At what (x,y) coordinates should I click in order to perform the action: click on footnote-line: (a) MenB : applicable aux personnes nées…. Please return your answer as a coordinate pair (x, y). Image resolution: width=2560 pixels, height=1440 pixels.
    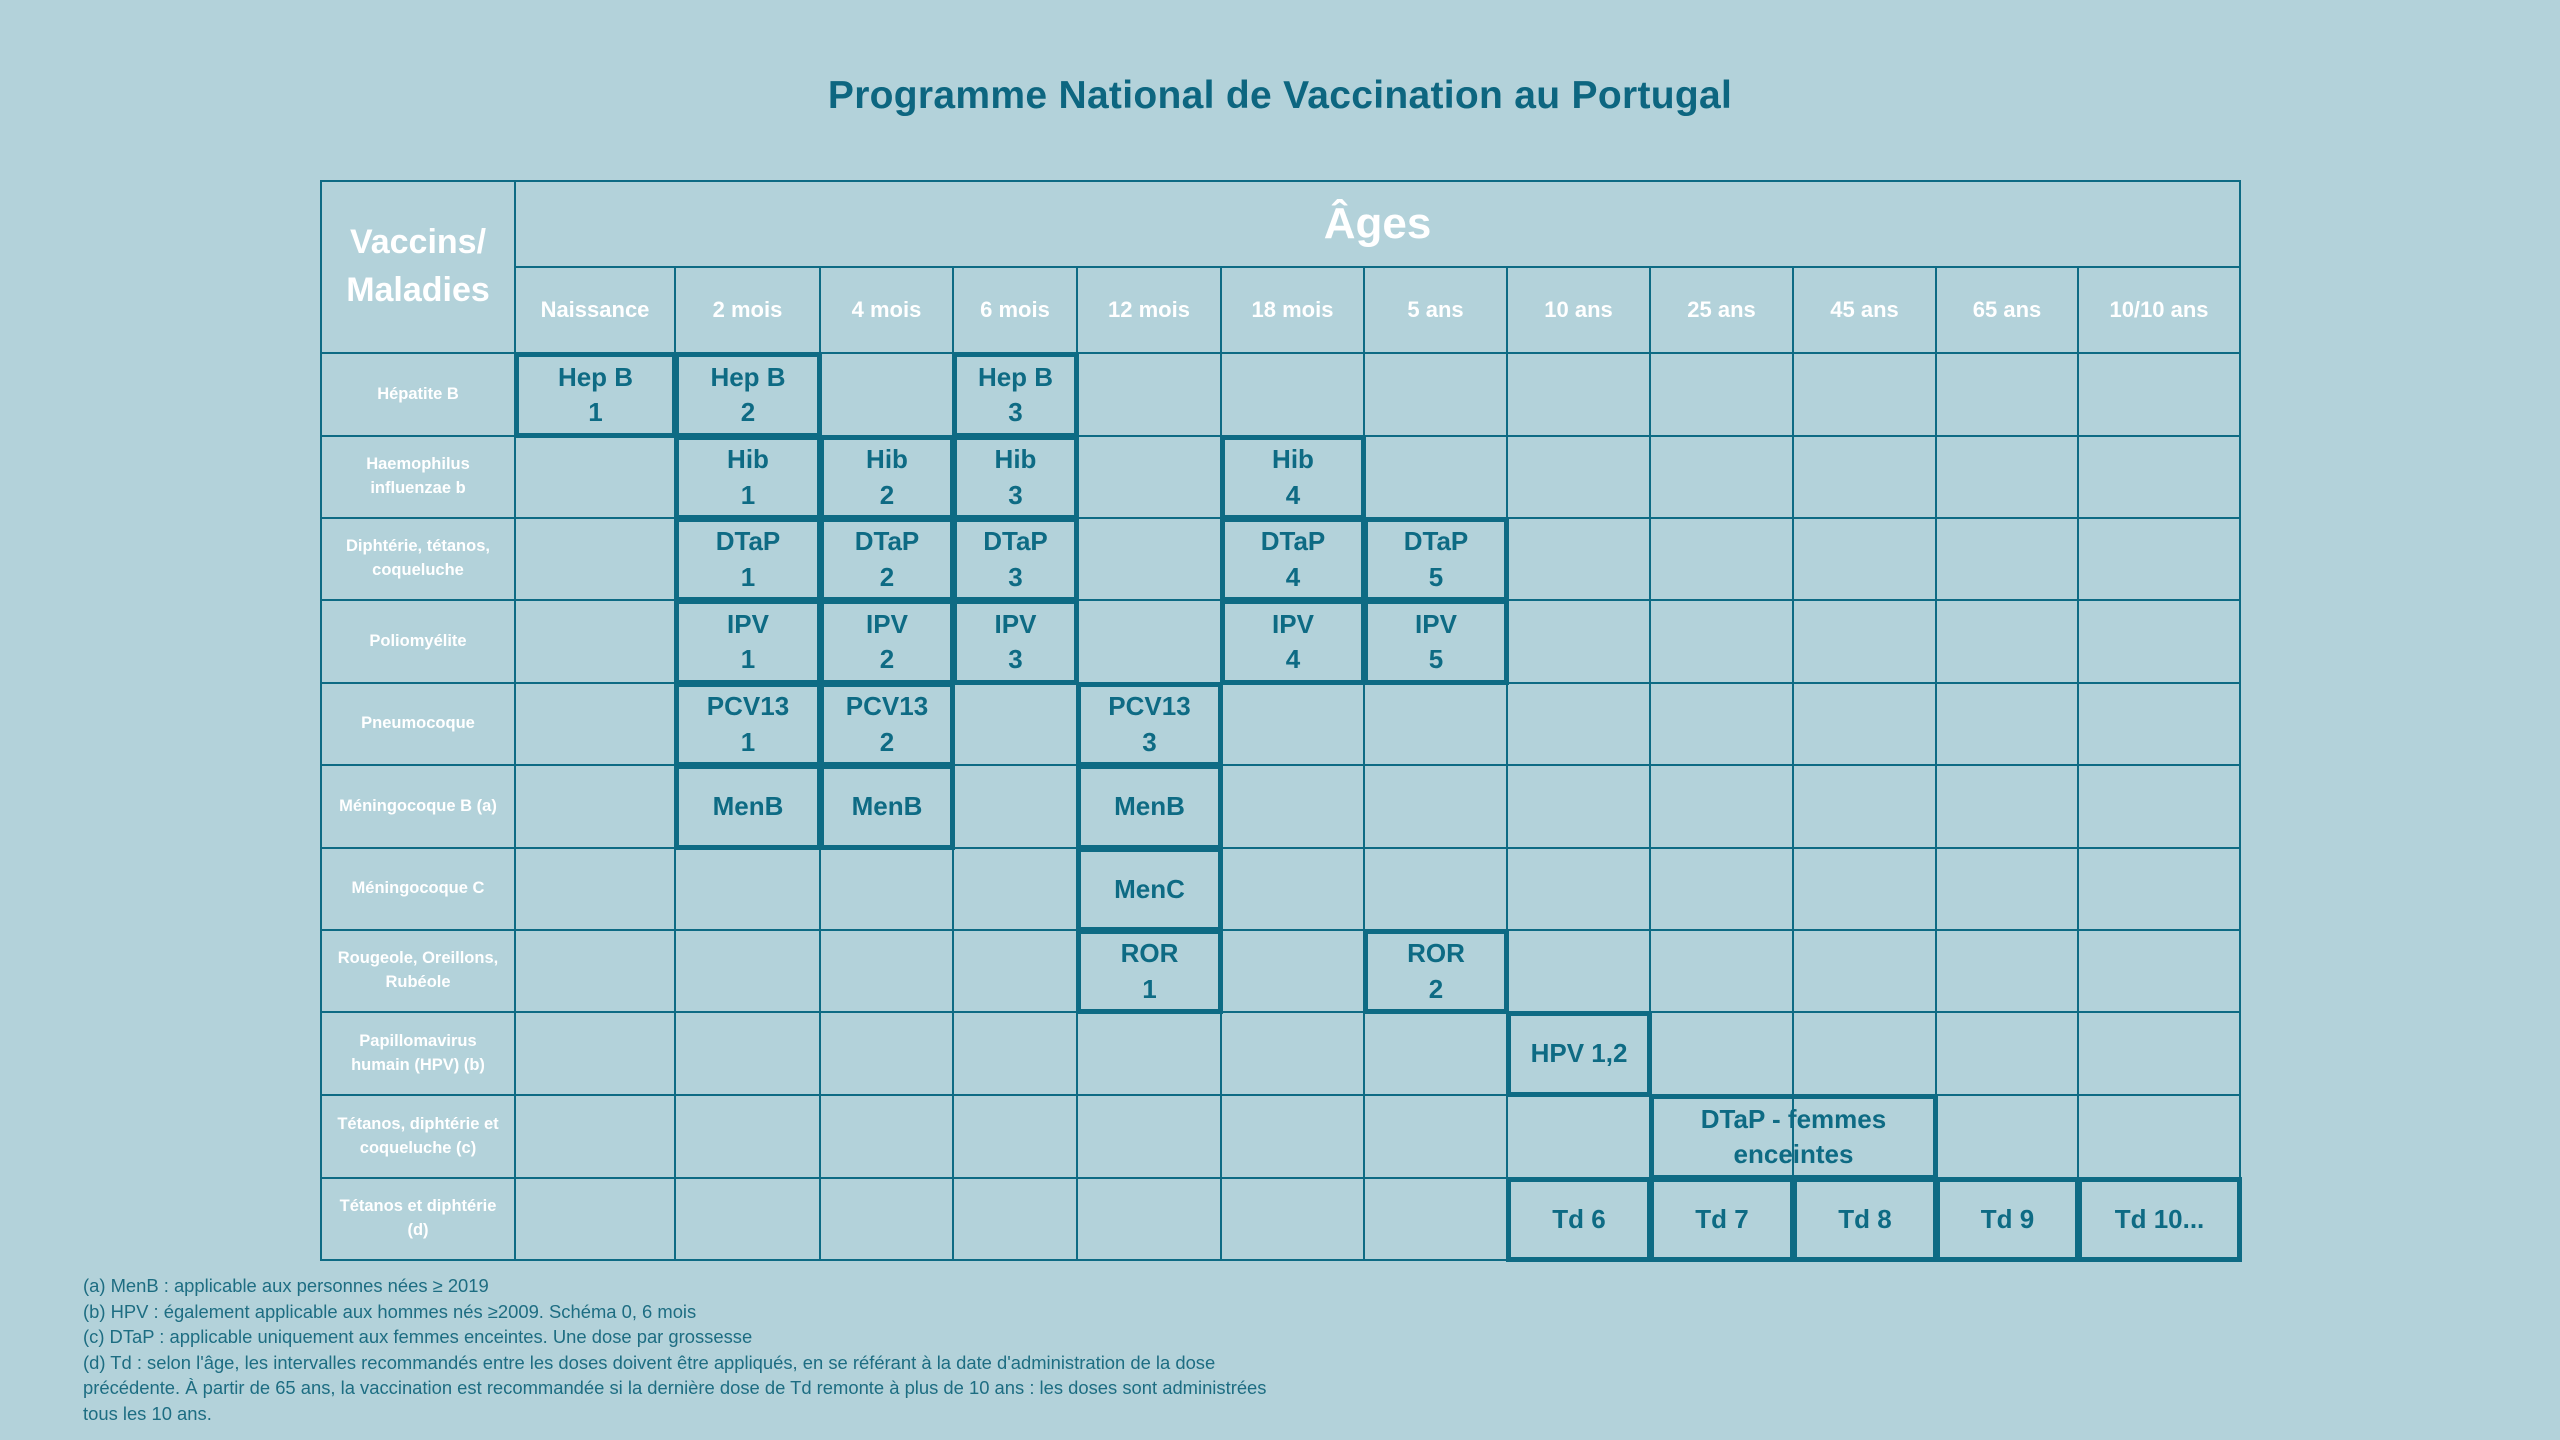
    Looking at the image, I should click on (286, 1285).